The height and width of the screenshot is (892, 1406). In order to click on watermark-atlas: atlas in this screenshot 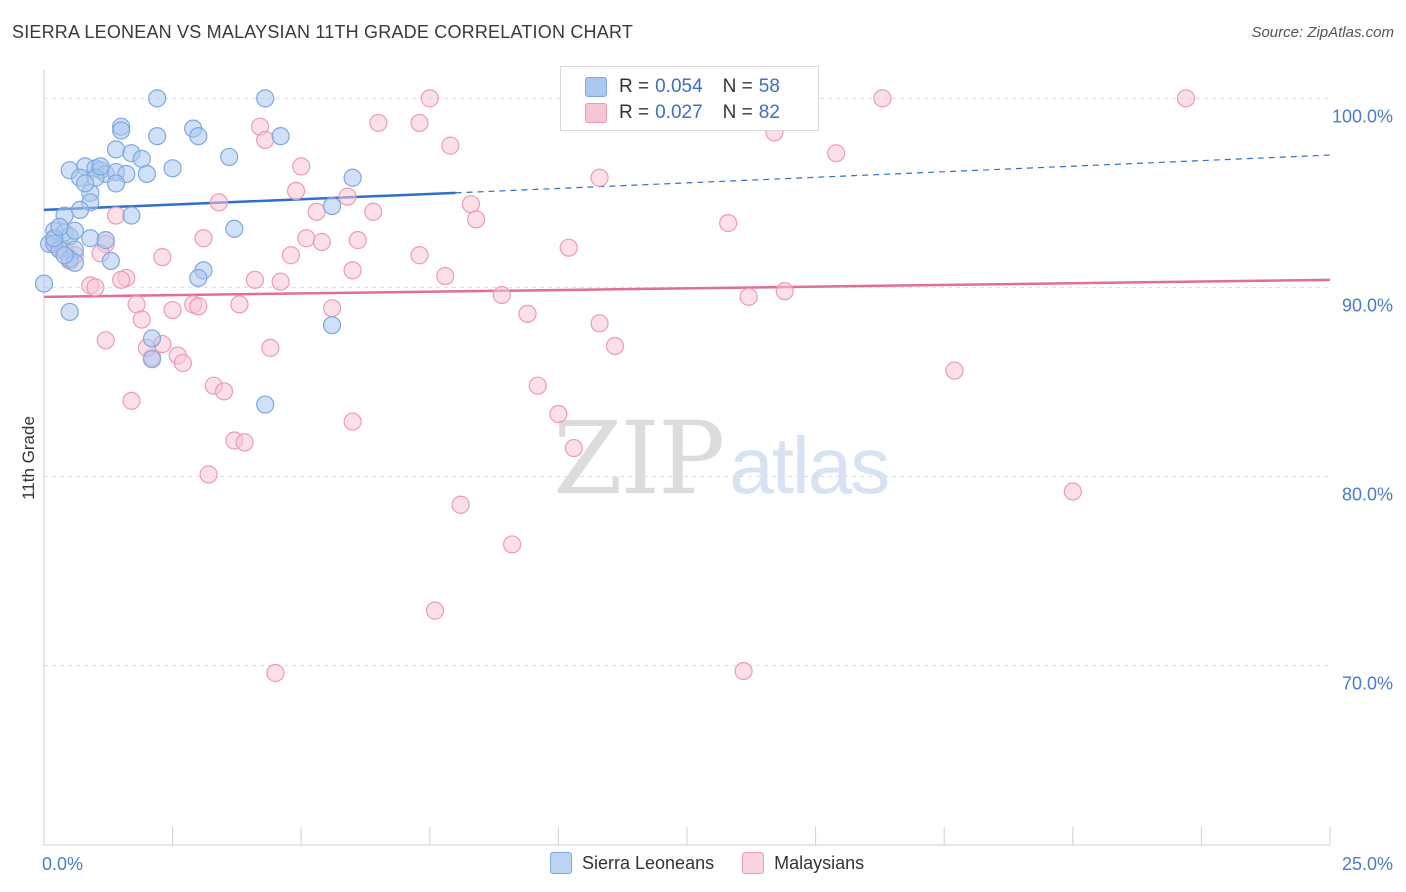, I will do `click(809, 465)`.